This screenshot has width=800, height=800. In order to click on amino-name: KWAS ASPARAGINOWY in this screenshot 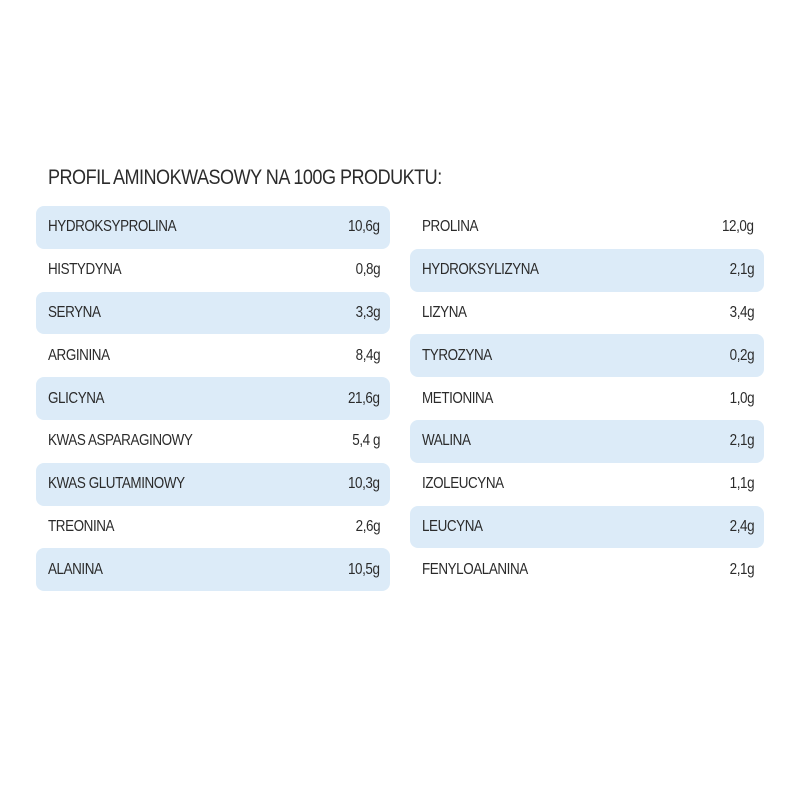, I will do `click(120, 441)`.